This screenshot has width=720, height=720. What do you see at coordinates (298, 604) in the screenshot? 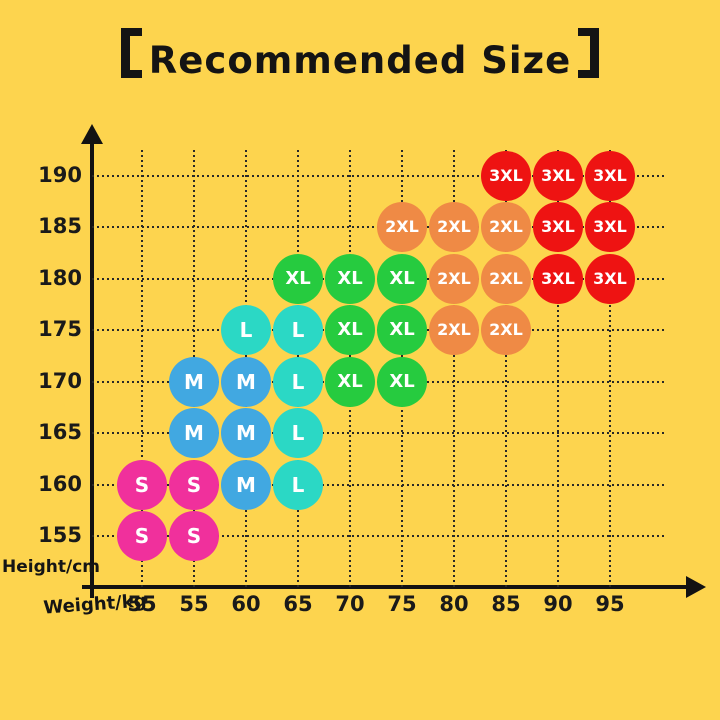
I see `x-tick-label: 65` at bounding box center [298, 604].